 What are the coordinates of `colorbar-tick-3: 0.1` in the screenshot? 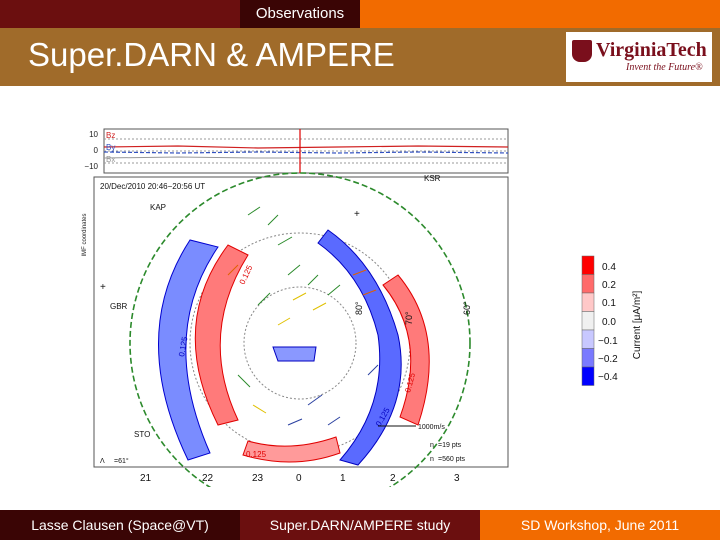 It's located at (609, 303).